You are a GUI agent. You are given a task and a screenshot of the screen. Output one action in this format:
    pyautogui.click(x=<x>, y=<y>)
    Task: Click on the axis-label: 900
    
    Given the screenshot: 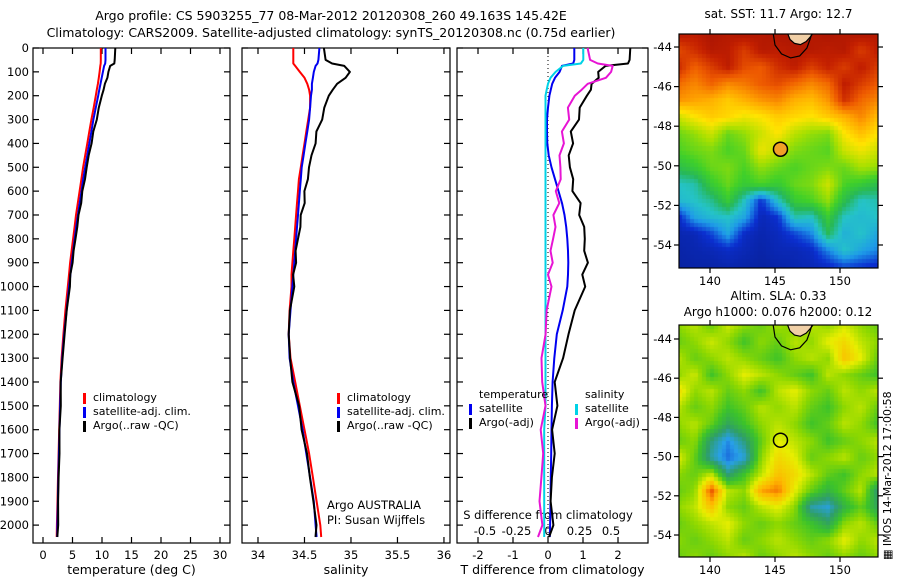 What is the action you would take?
    pyautogui.click(x=18, y=263)
    